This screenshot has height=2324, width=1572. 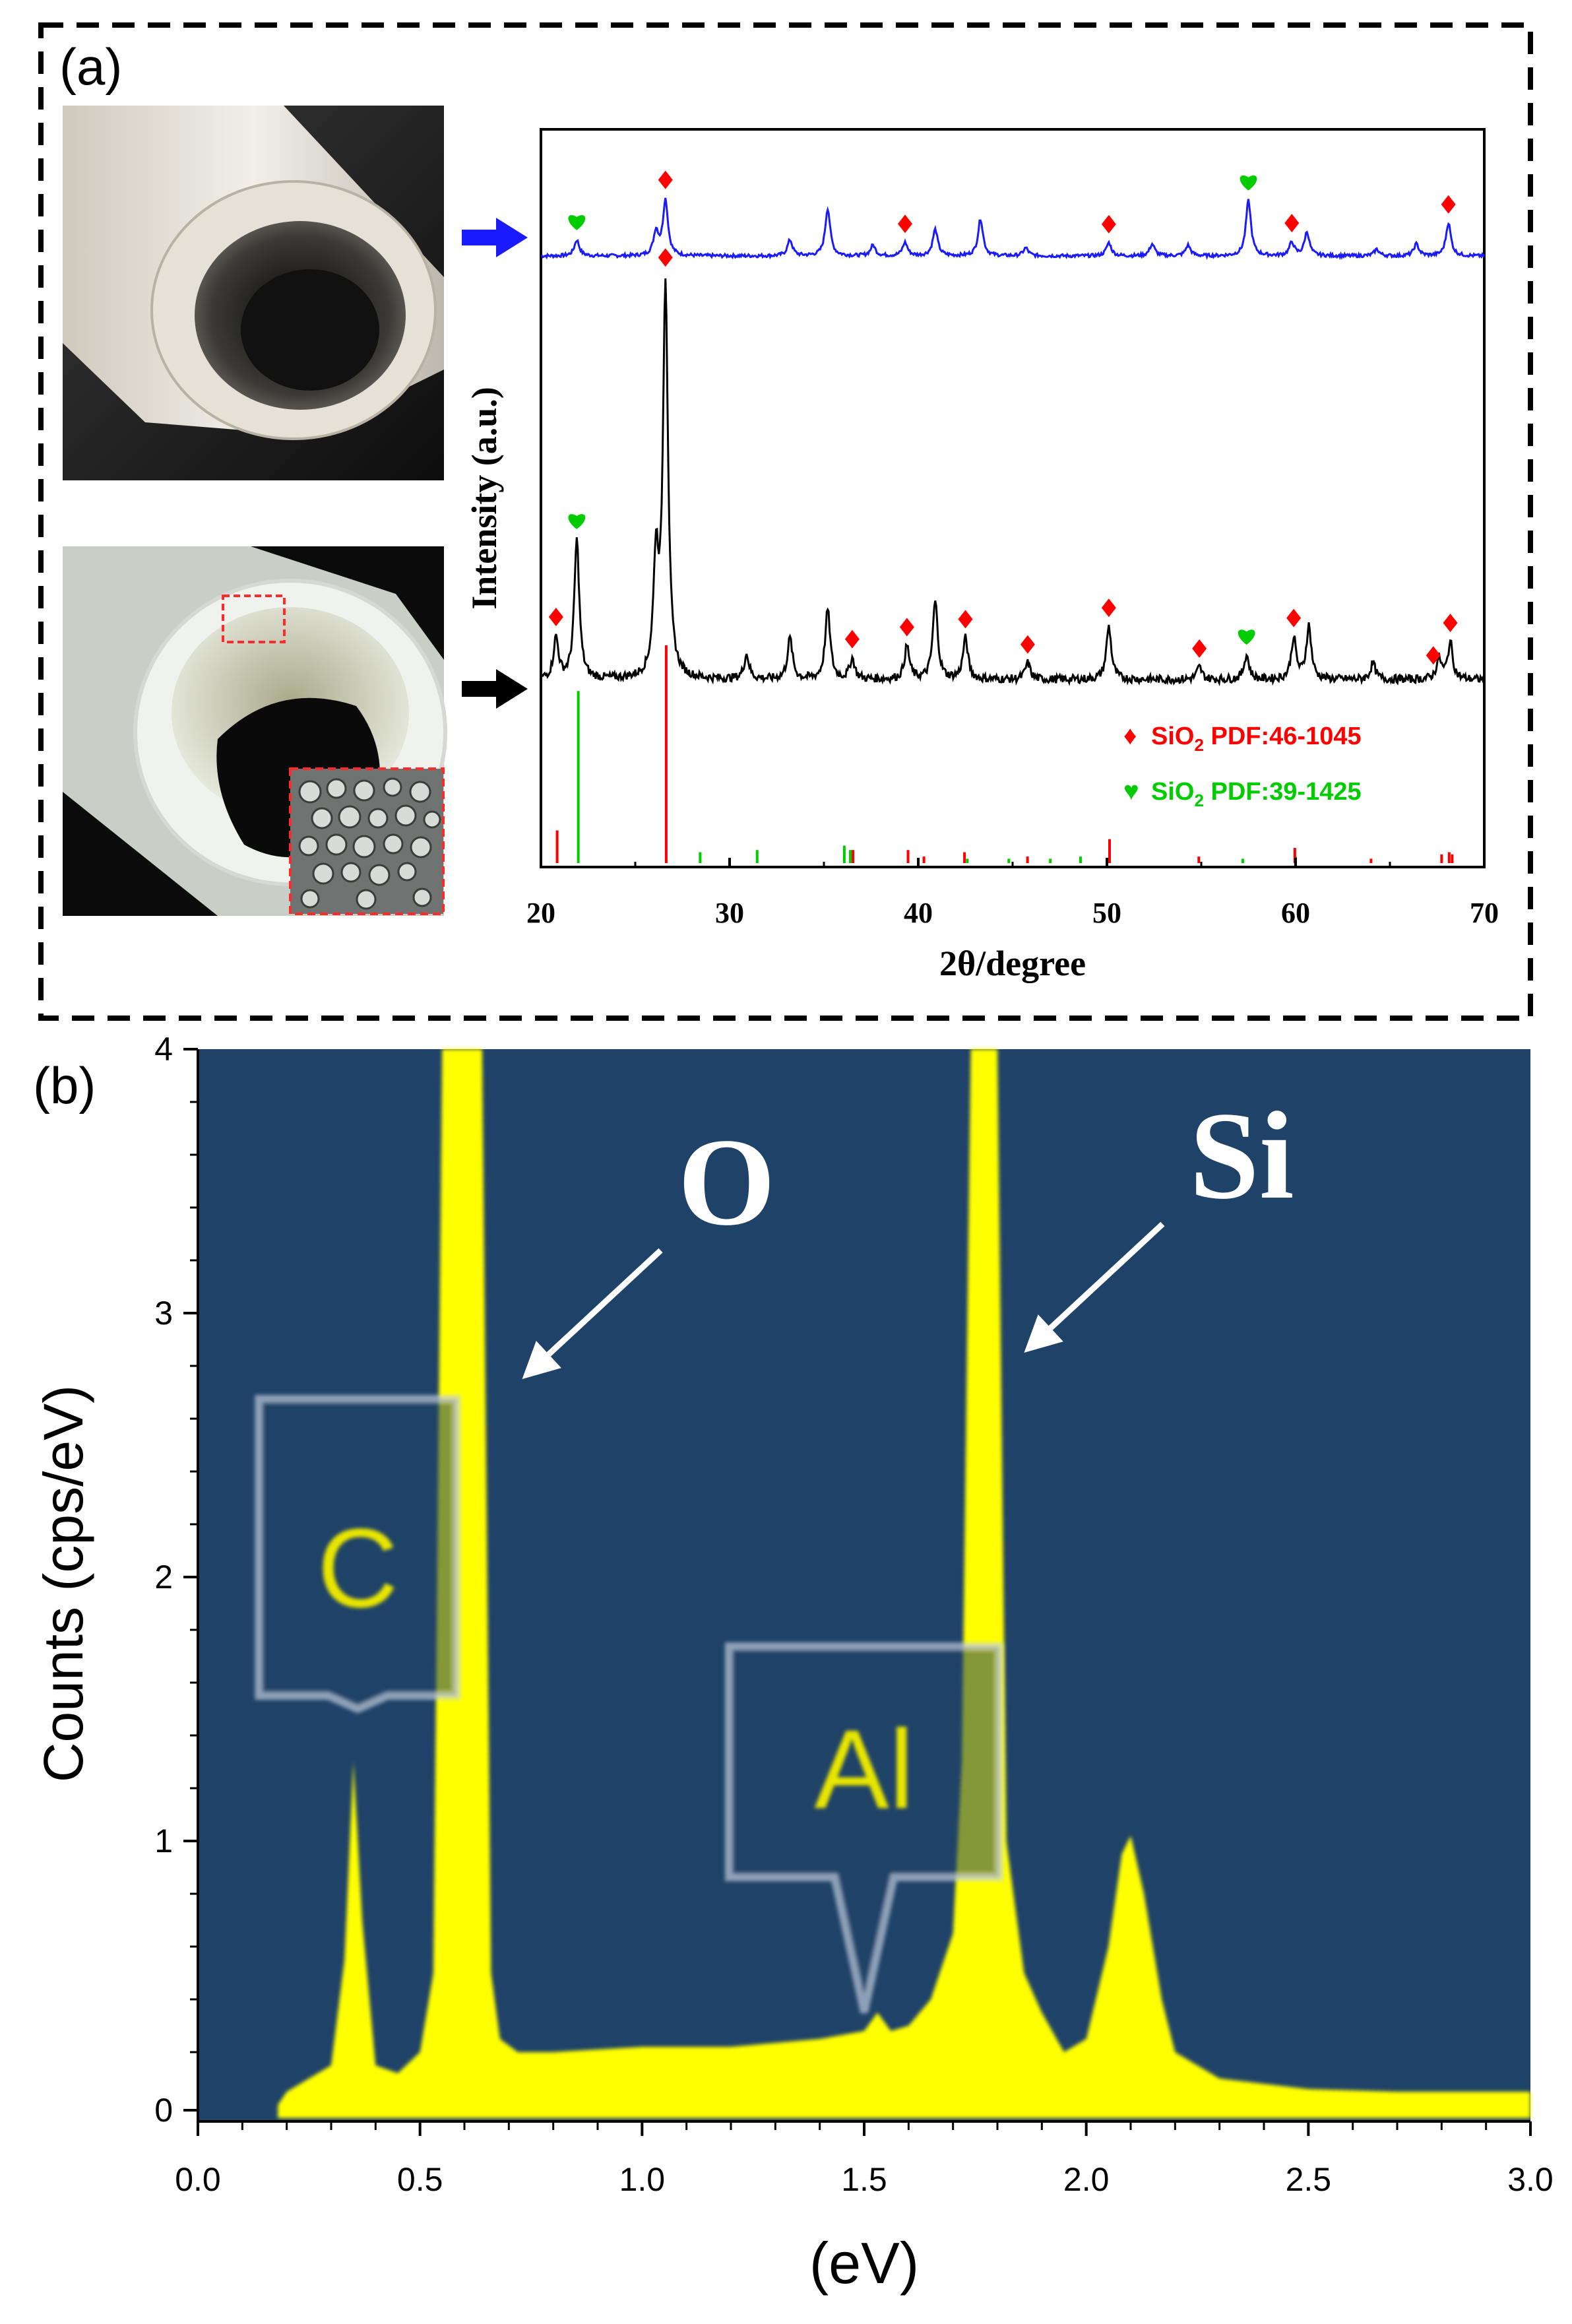 I want to click on svg-text: SiO2 PDF:46-1045, so click(x=1256, y=739).